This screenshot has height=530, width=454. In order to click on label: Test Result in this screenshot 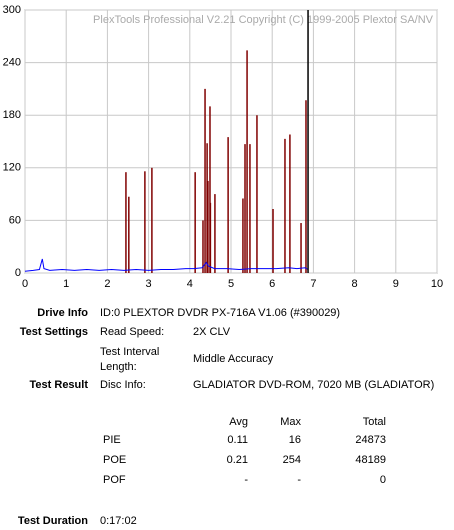, I will do `click(59, 385)`.